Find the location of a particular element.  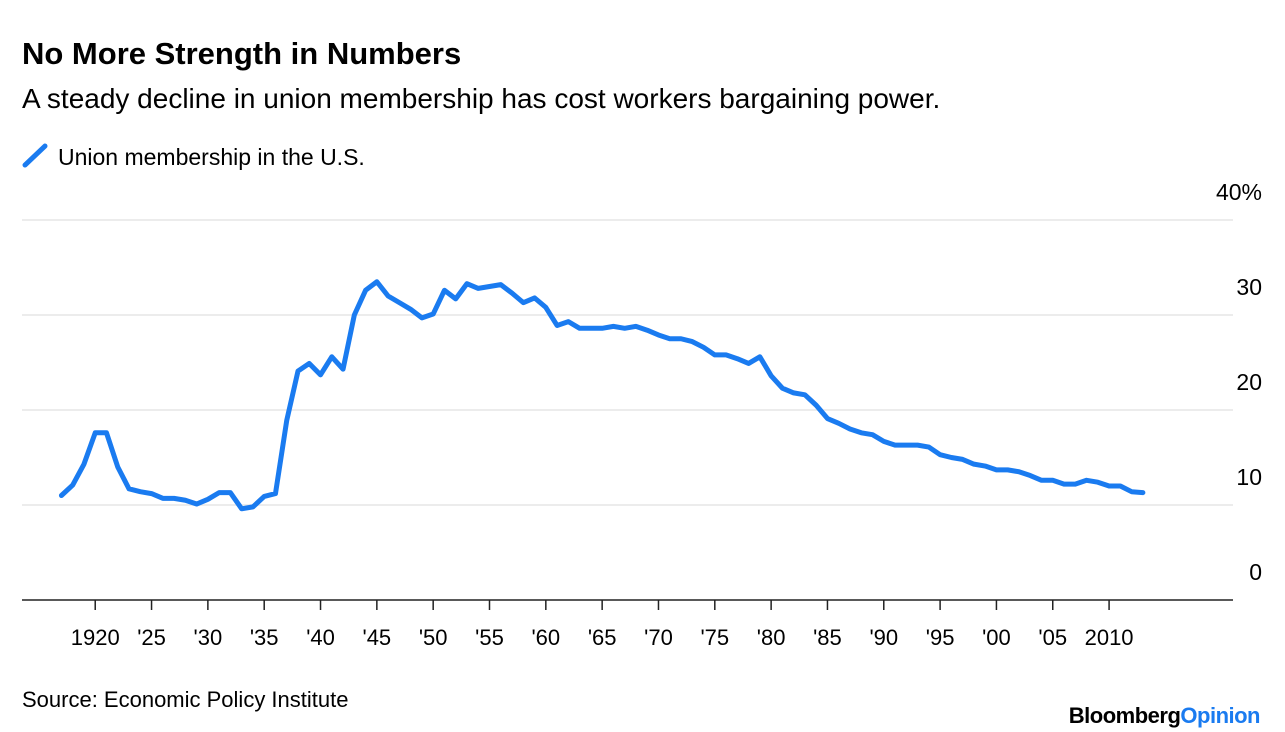

x-tick-label: '70 is located at coordinates (658, 637).